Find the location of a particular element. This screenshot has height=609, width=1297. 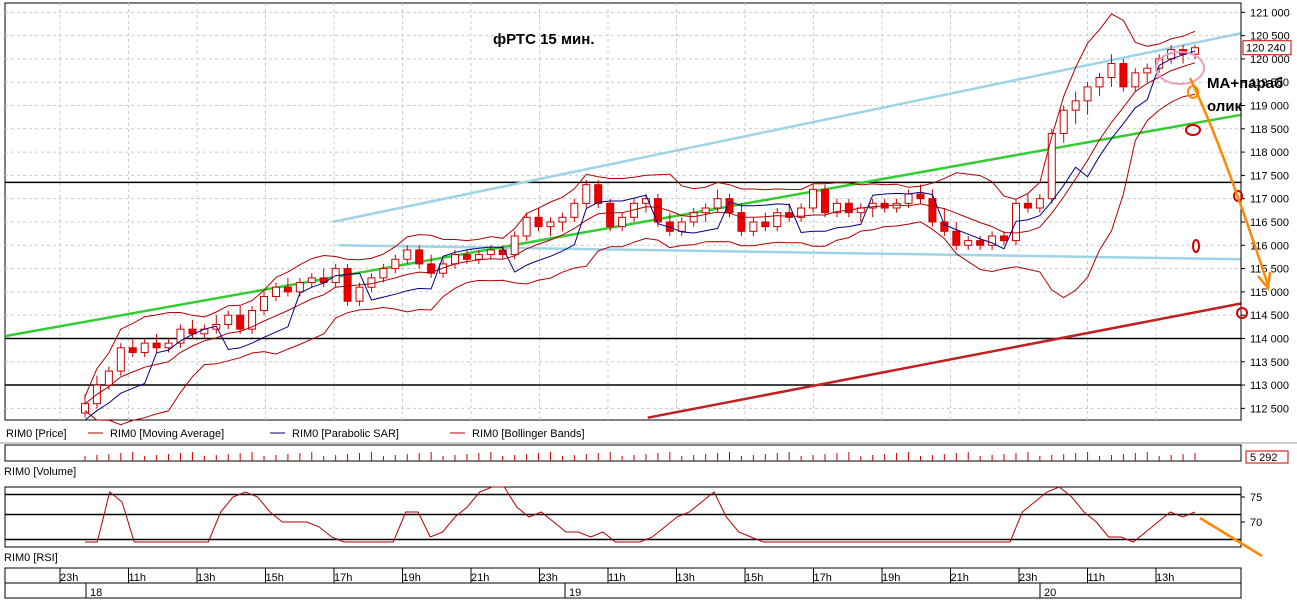

volume-frame is located at coordinates (623, 453).